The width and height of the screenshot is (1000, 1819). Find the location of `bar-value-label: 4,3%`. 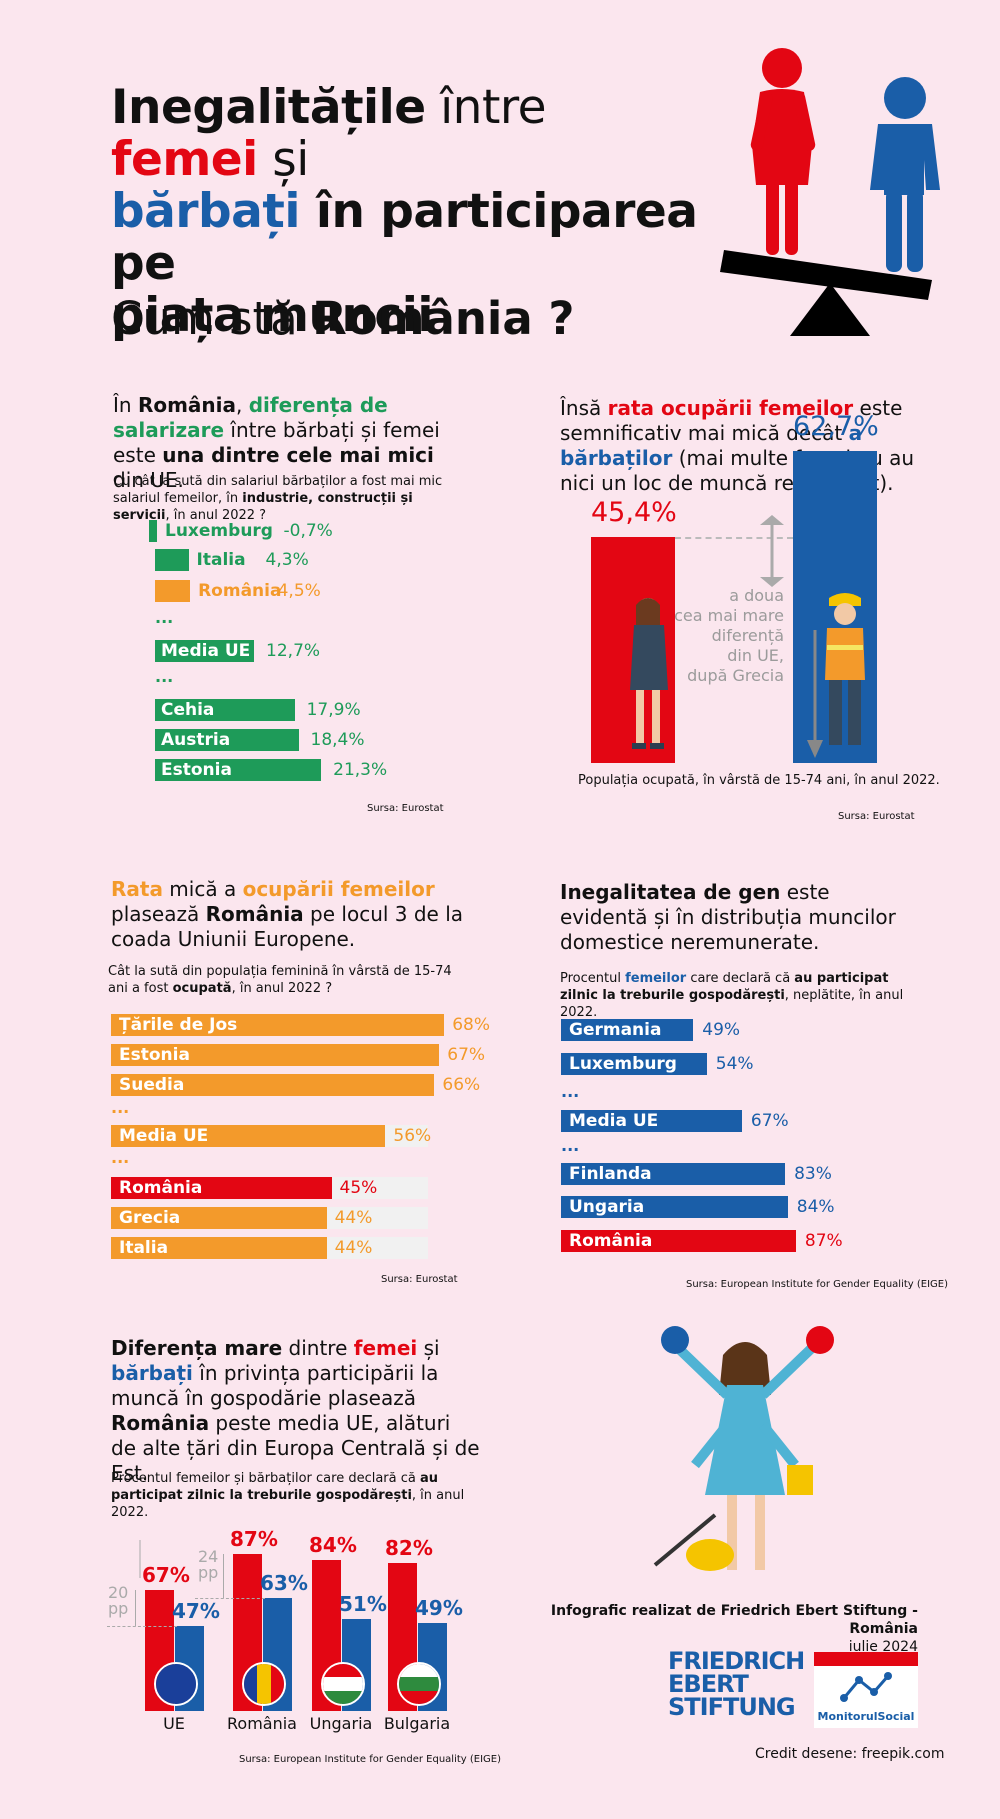

bar-value-label: 4,3% is located at coordinates (287, 560).